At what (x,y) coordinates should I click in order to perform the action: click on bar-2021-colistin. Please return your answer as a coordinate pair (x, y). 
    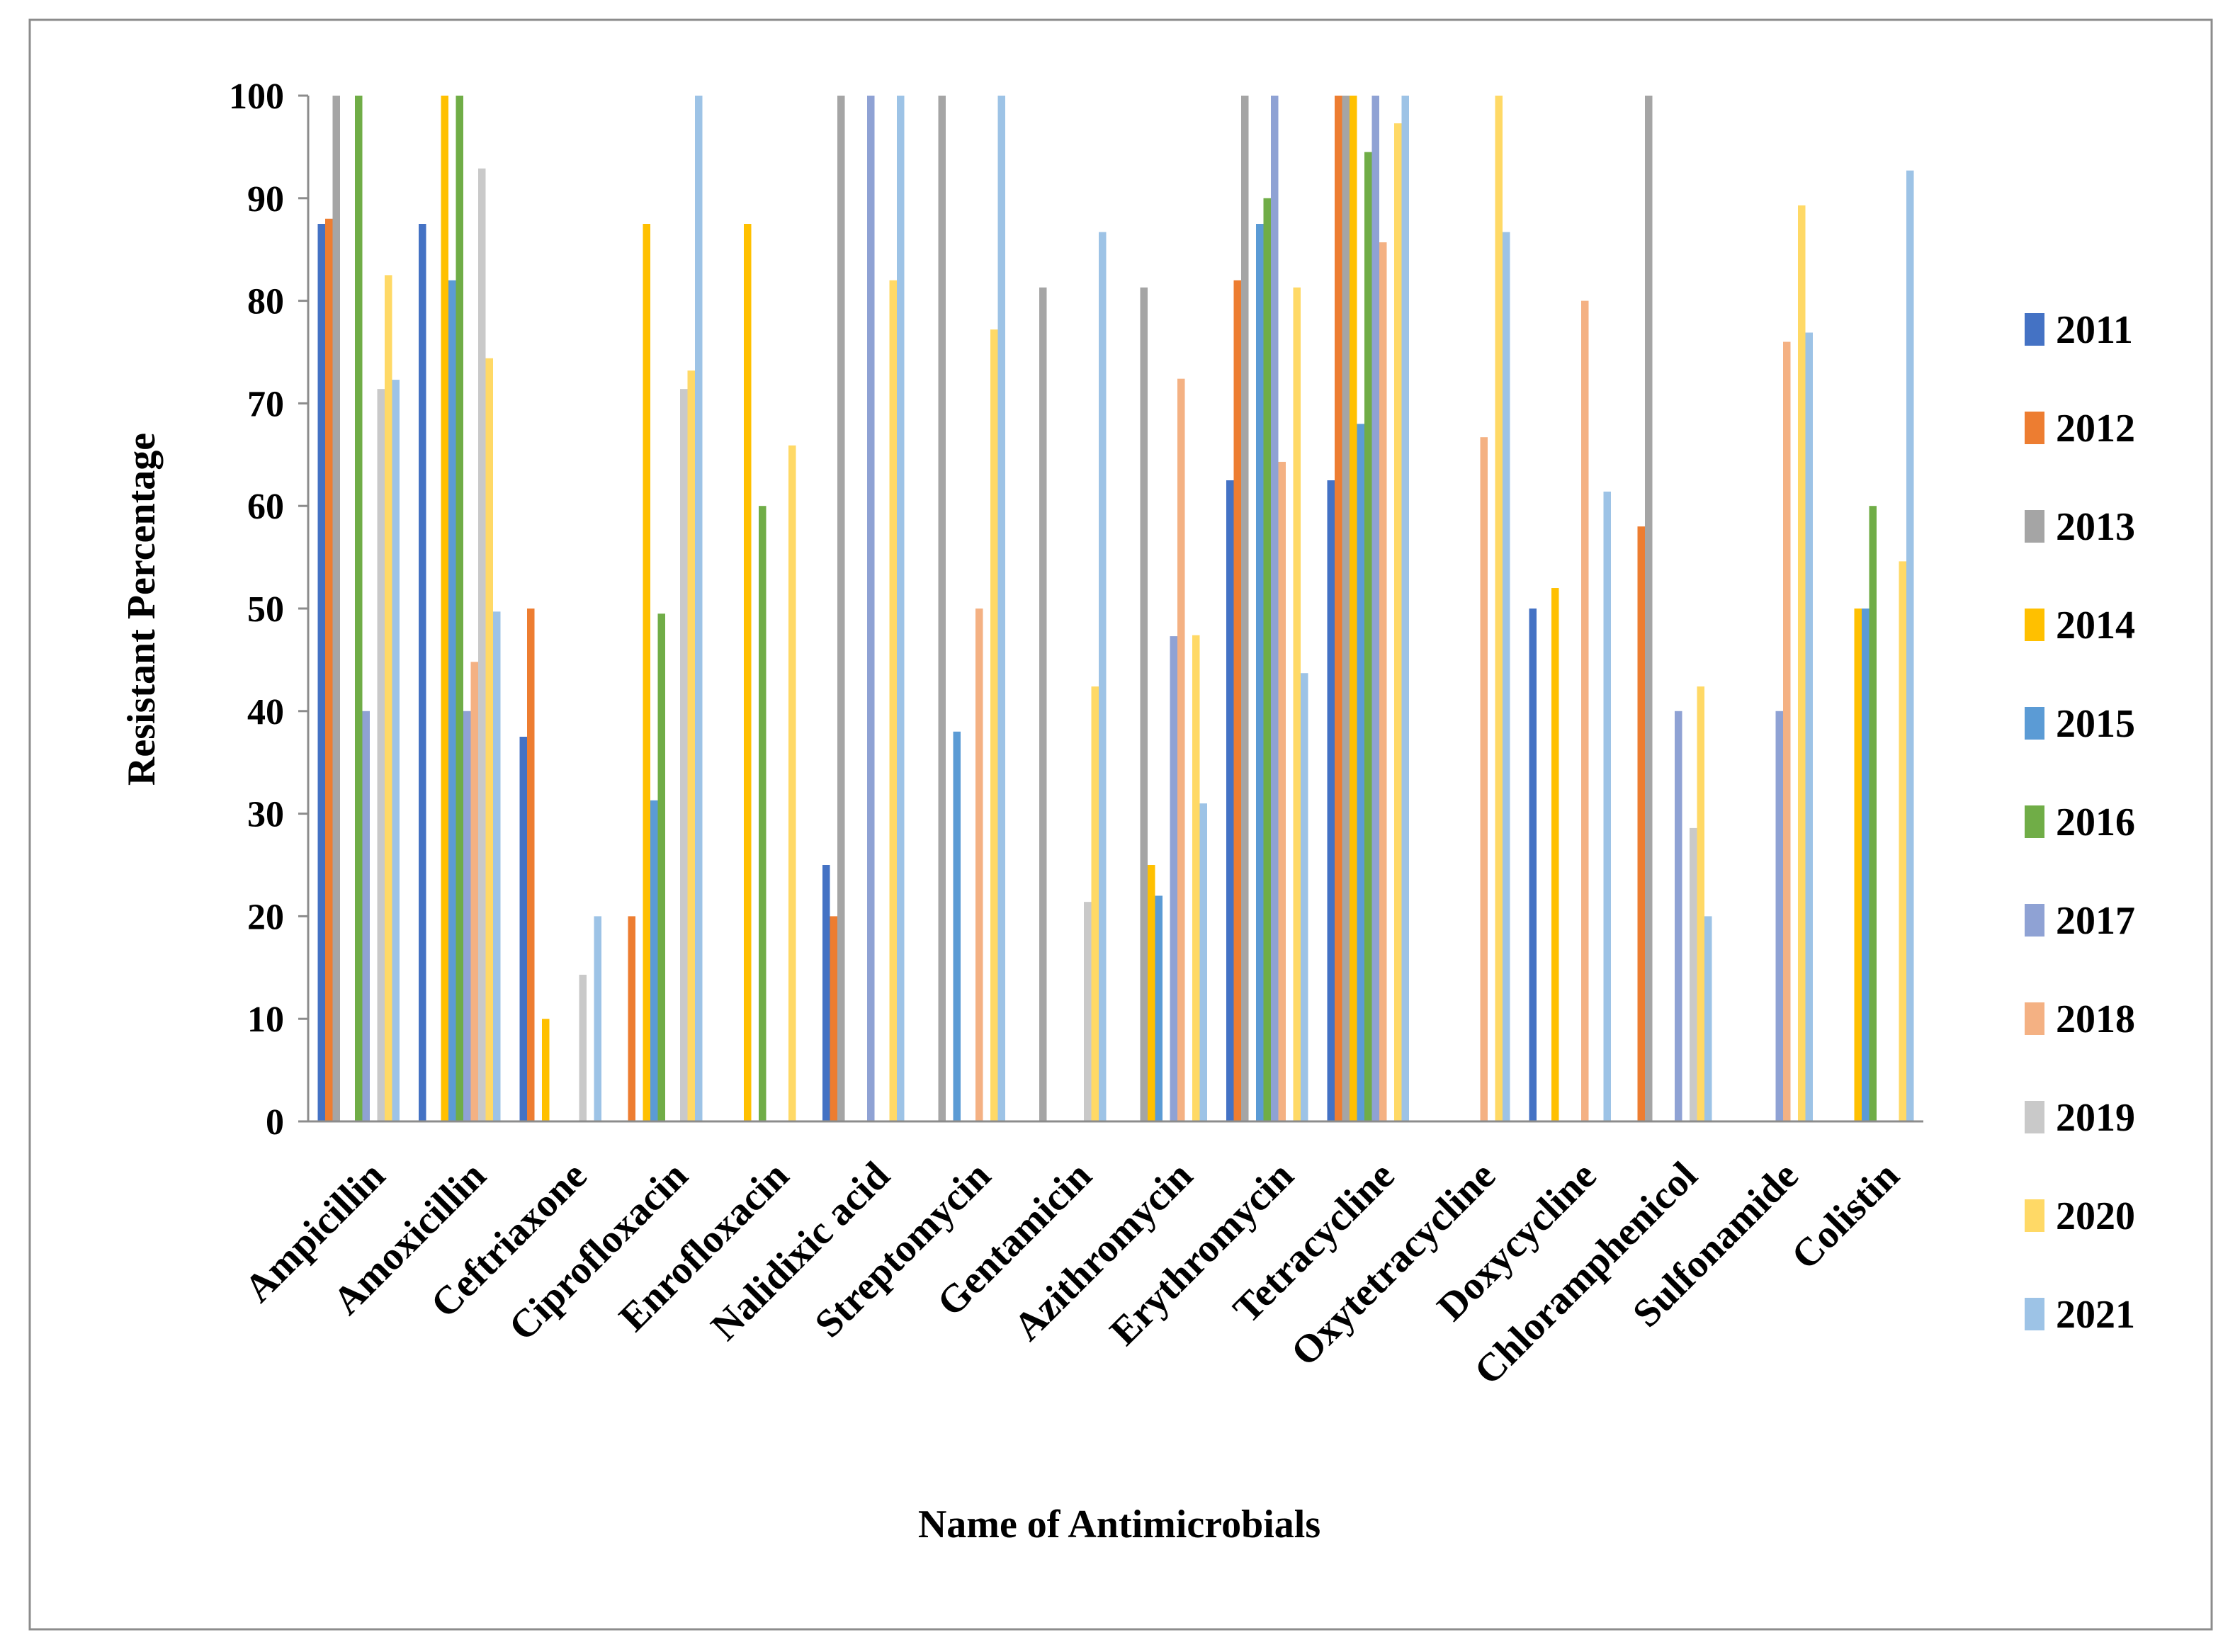
    Looking at the image, I should click on (1910, 646).